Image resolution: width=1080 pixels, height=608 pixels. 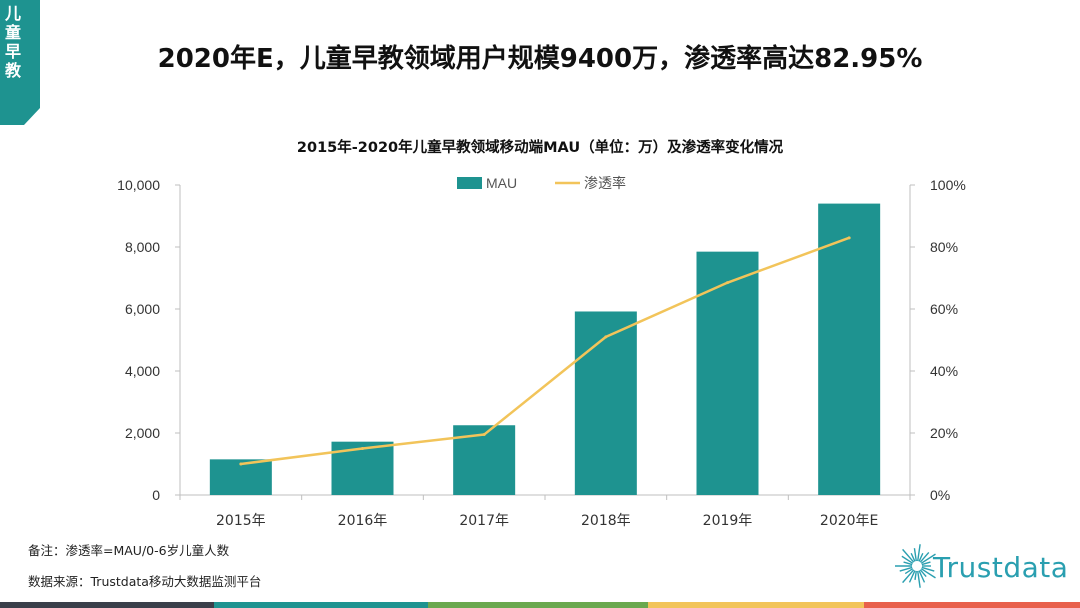 What do you see at coordinates (540, 59) in the screenshot?
I see `page-title: 2020年E，儿童早教领域用户规模9400万，渗透率高达82.95%` at bounding box center [540, 59].